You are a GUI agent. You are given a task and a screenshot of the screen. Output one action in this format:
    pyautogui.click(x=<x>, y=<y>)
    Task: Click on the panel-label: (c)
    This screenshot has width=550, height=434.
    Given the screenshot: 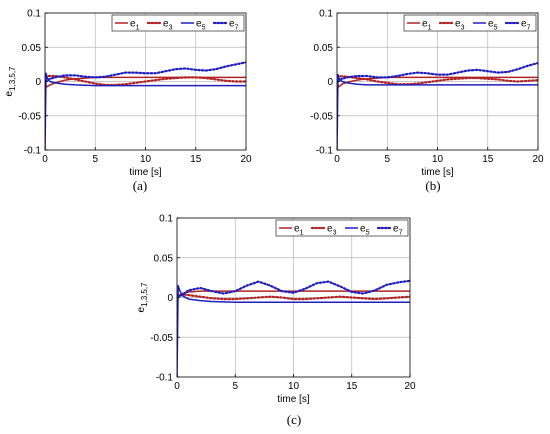 What is the action you would take?
    pyautogui.click(x=294, y=419)
    